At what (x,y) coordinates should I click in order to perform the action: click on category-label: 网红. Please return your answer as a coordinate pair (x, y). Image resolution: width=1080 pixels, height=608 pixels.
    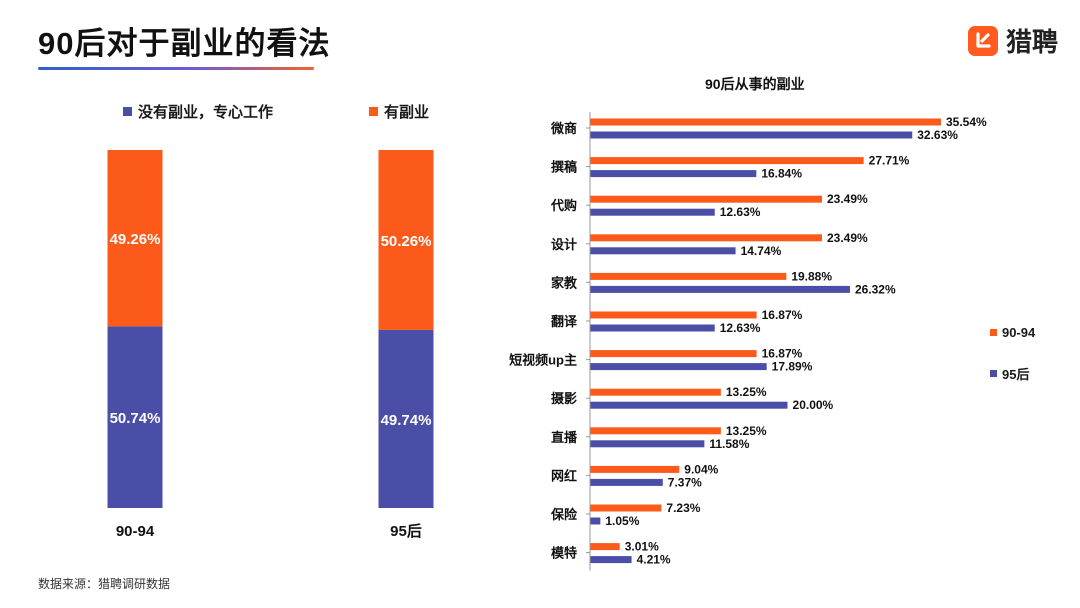
    Looking at the image, I should click on (564, 475).